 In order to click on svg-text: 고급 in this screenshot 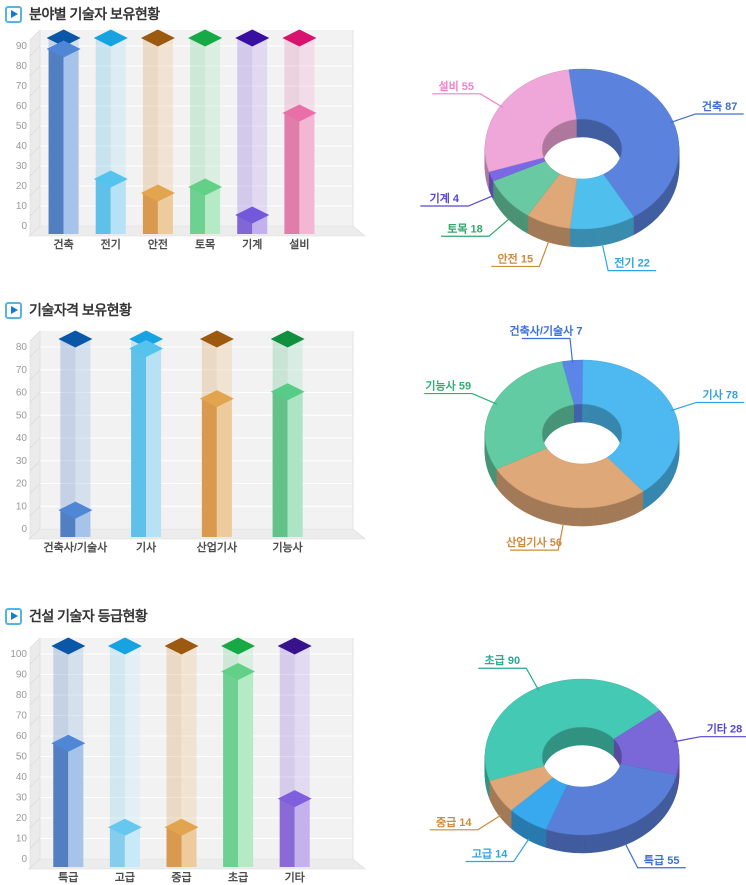, I will do `click(125, 877)`.